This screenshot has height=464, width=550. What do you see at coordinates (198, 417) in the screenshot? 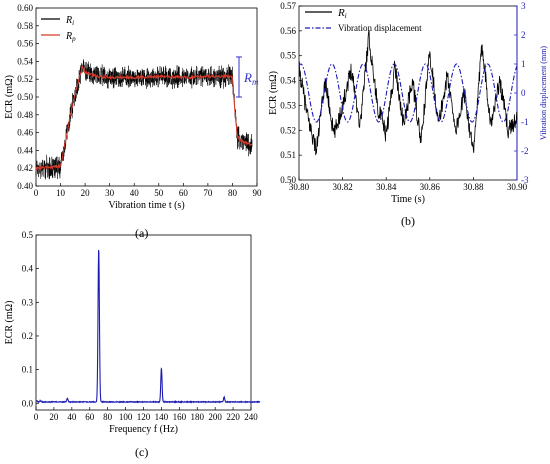
I see `x-tick-label-c: 180` at bounding box center [198, 417].